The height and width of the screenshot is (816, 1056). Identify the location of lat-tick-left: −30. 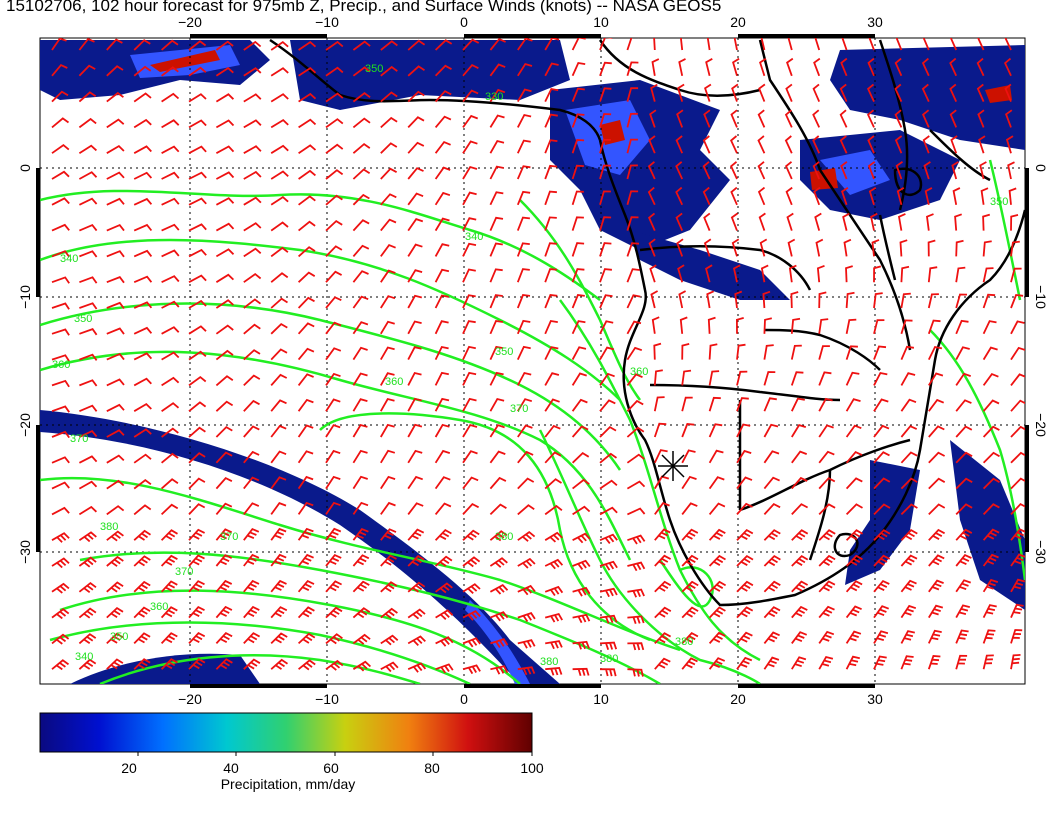
(25, 552).